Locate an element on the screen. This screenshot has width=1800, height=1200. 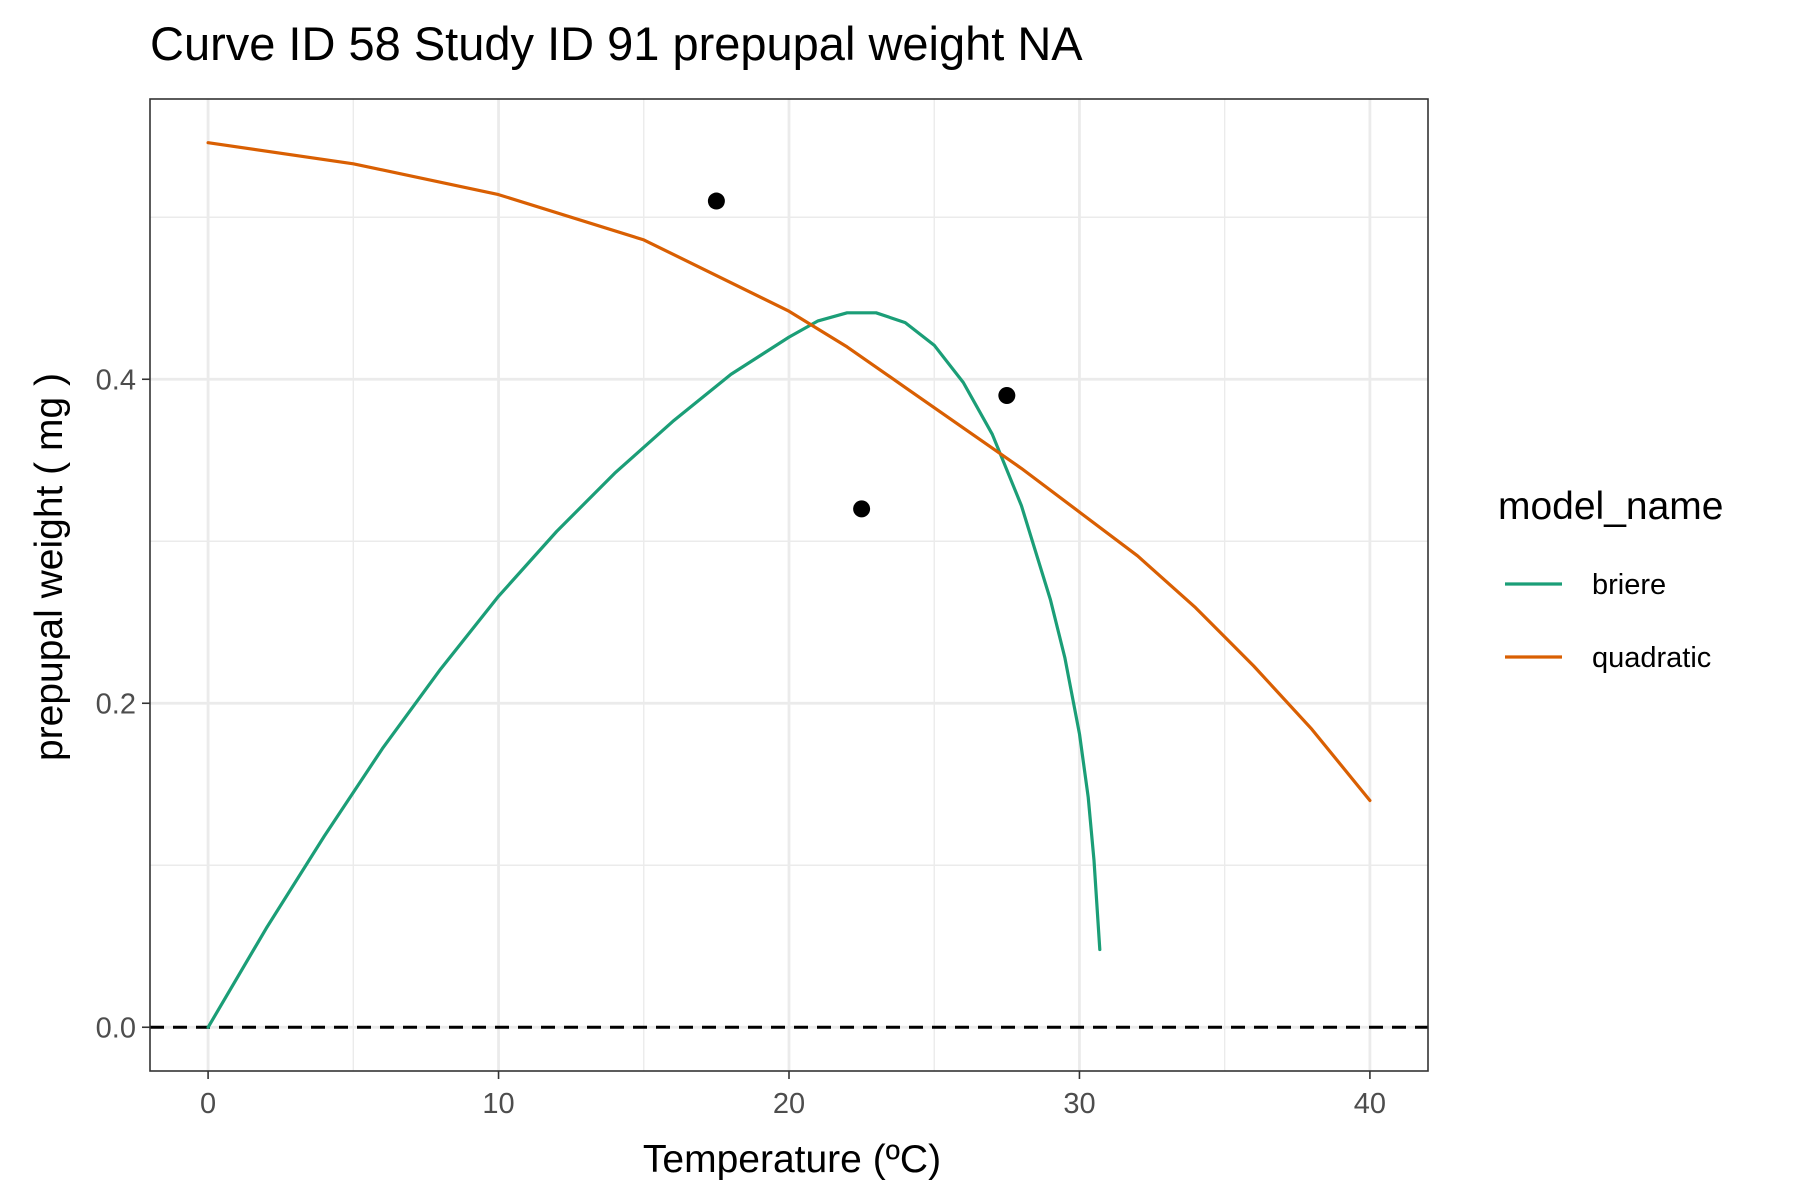
x-tick-label: 20 is located at coordinates (789, 1104).